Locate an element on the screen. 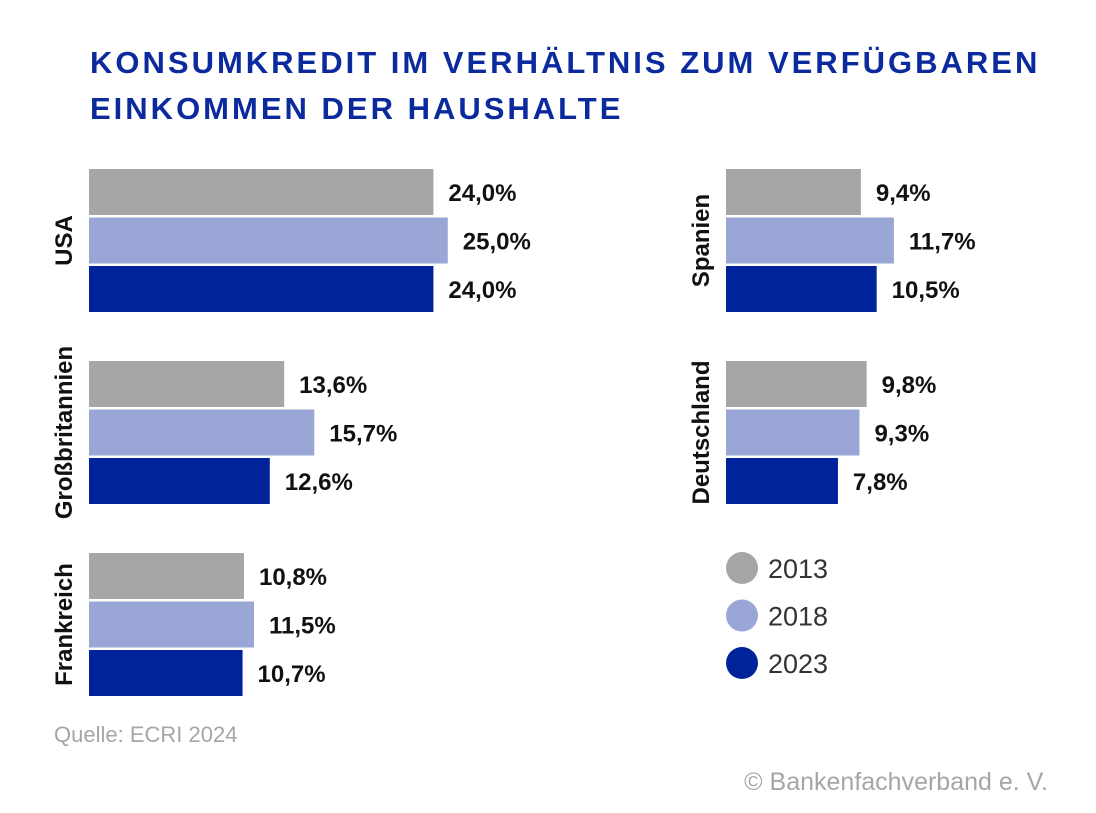 The width and height of the screenshot is (1096, 813). country-label-grossbritannien: Großbritannien is located at coordinates (64, 432).